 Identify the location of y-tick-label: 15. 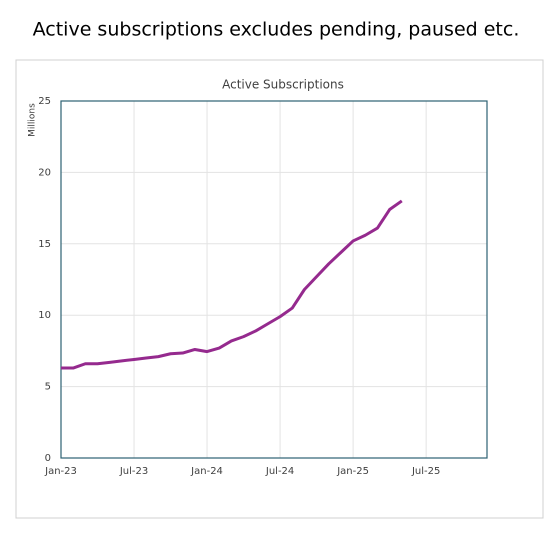
(44, 244).